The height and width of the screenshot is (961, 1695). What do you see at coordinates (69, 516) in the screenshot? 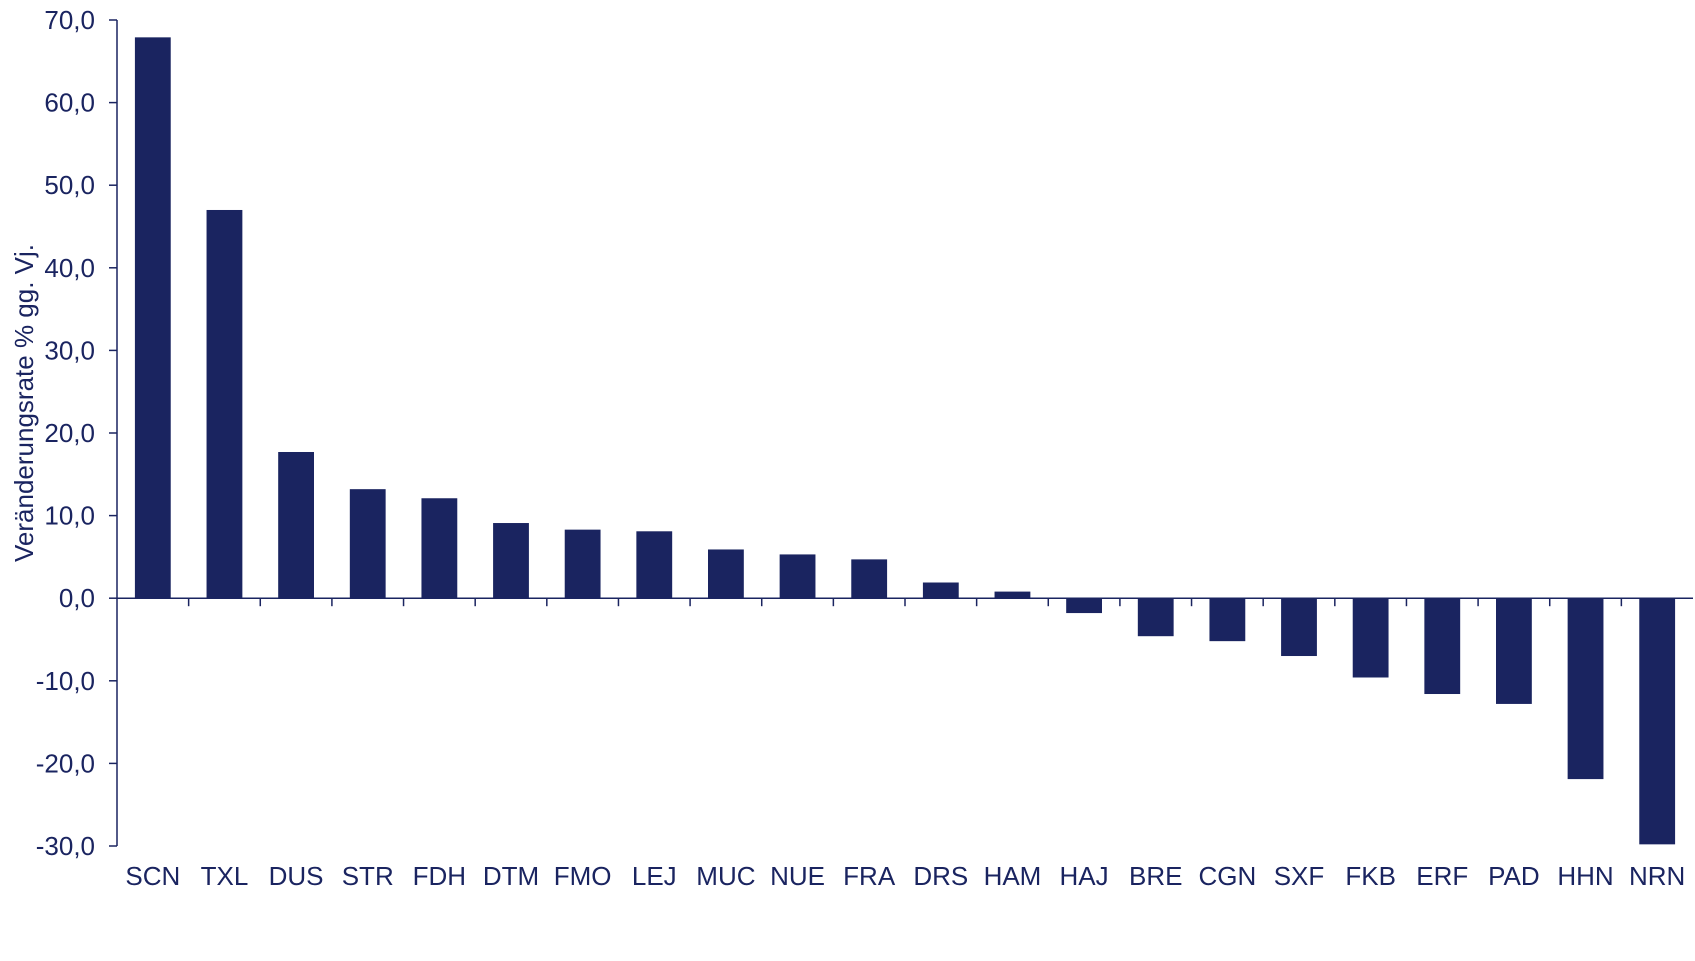
I see `y-tick-label: 10,0` at bounding box center [69, 516].